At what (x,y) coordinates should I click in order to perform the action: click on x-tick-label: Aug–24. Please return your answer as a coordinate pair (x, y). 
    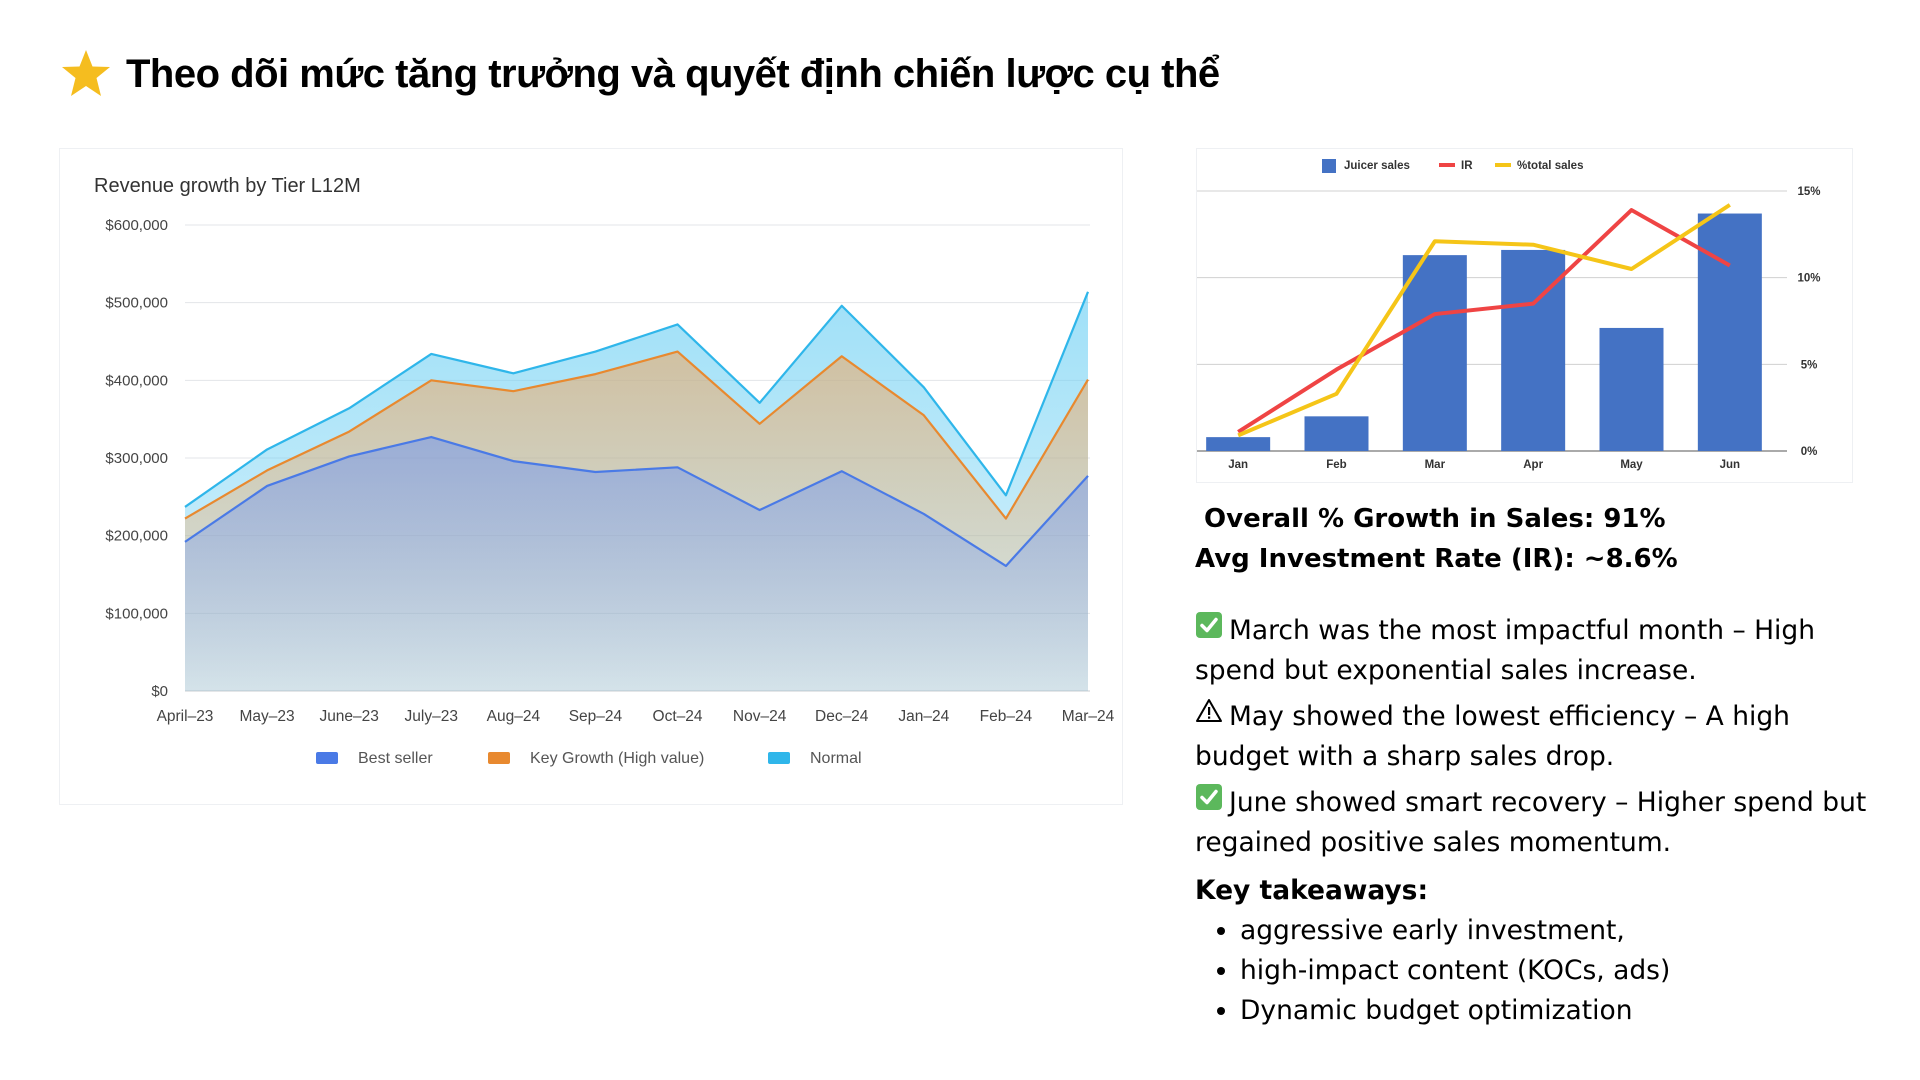
    Looking at the image, I should click on (514, 716).